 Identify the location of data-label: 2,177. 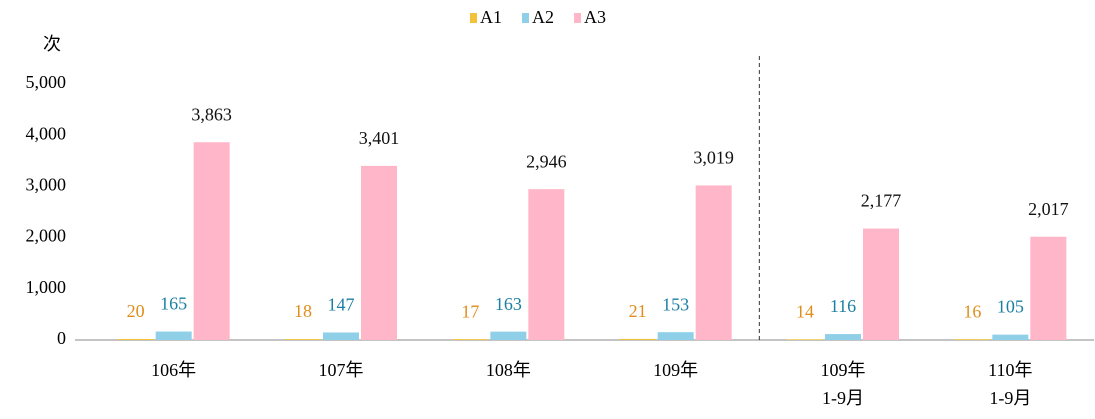
(881, 201).